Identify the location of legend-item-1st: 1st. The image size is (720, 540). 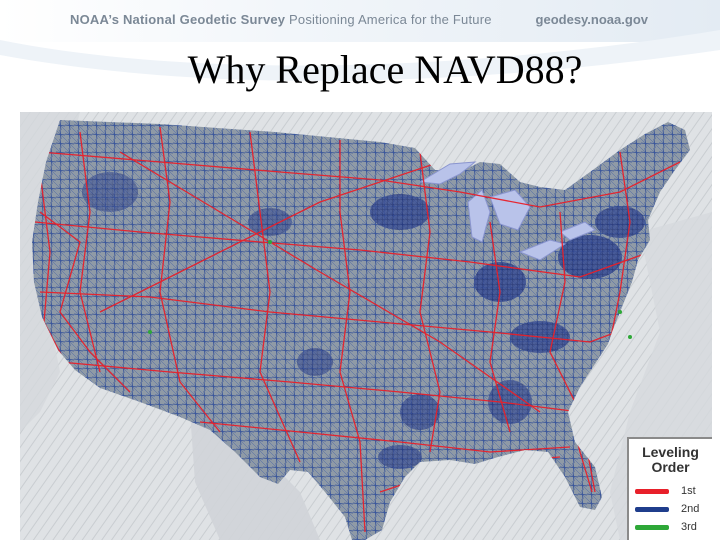
(673, 492).